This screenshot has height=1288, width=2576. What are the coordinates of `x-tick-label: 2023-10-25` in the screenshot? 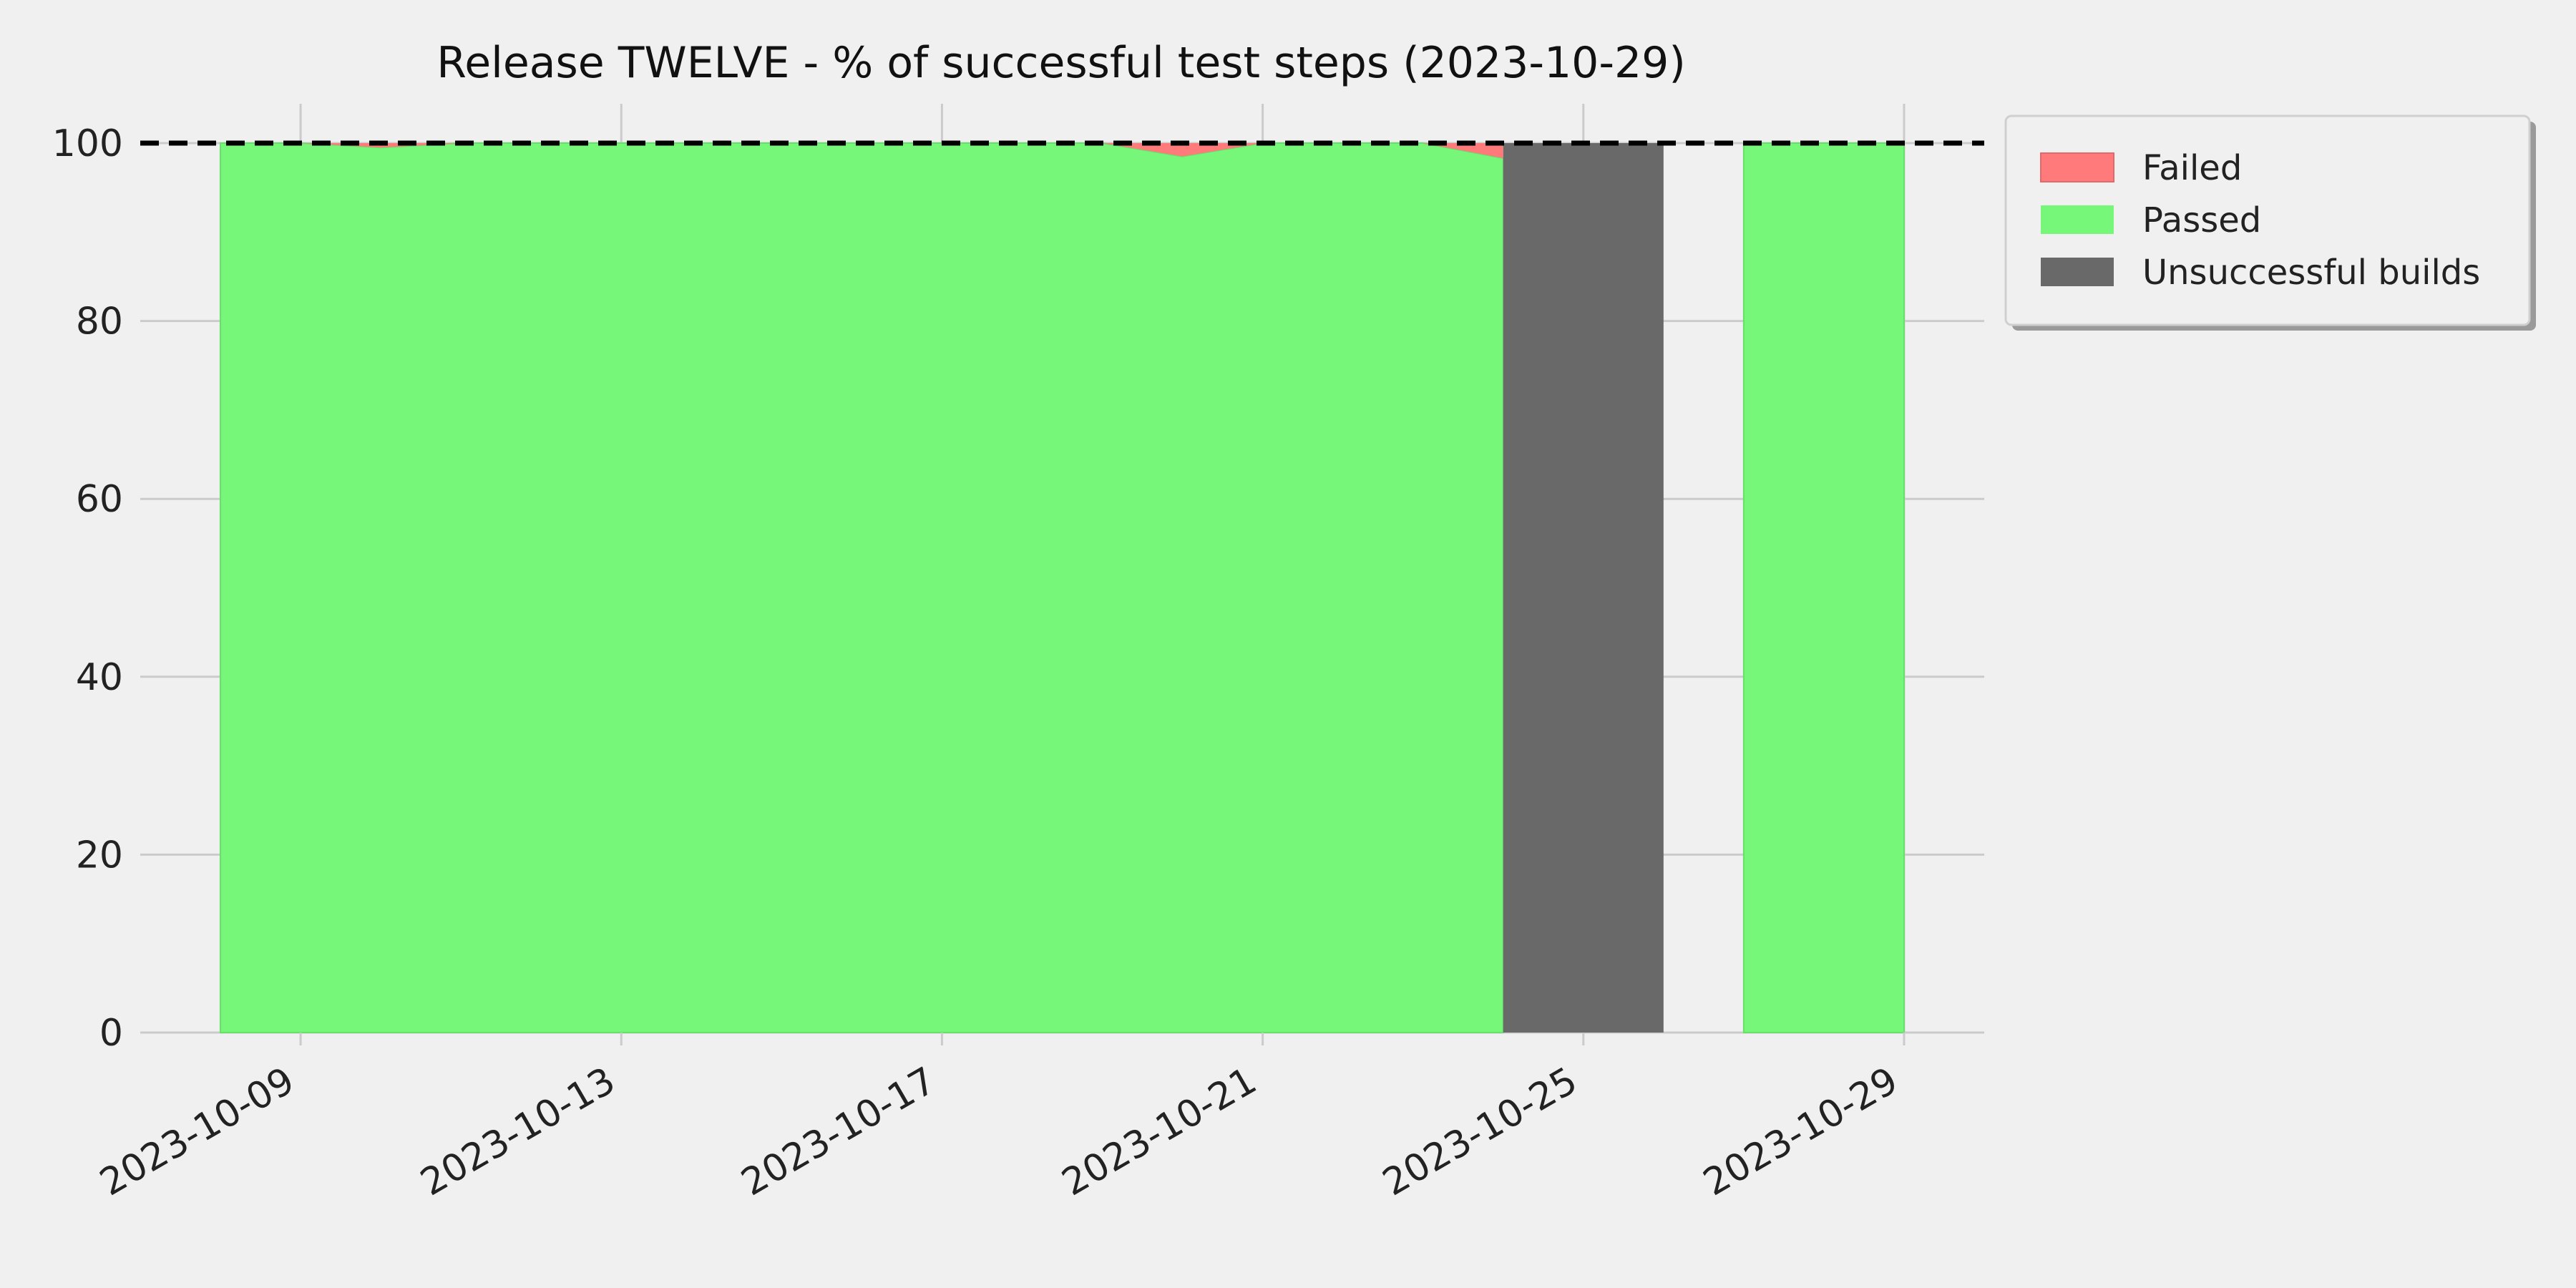 It's located at (1480, 1131).